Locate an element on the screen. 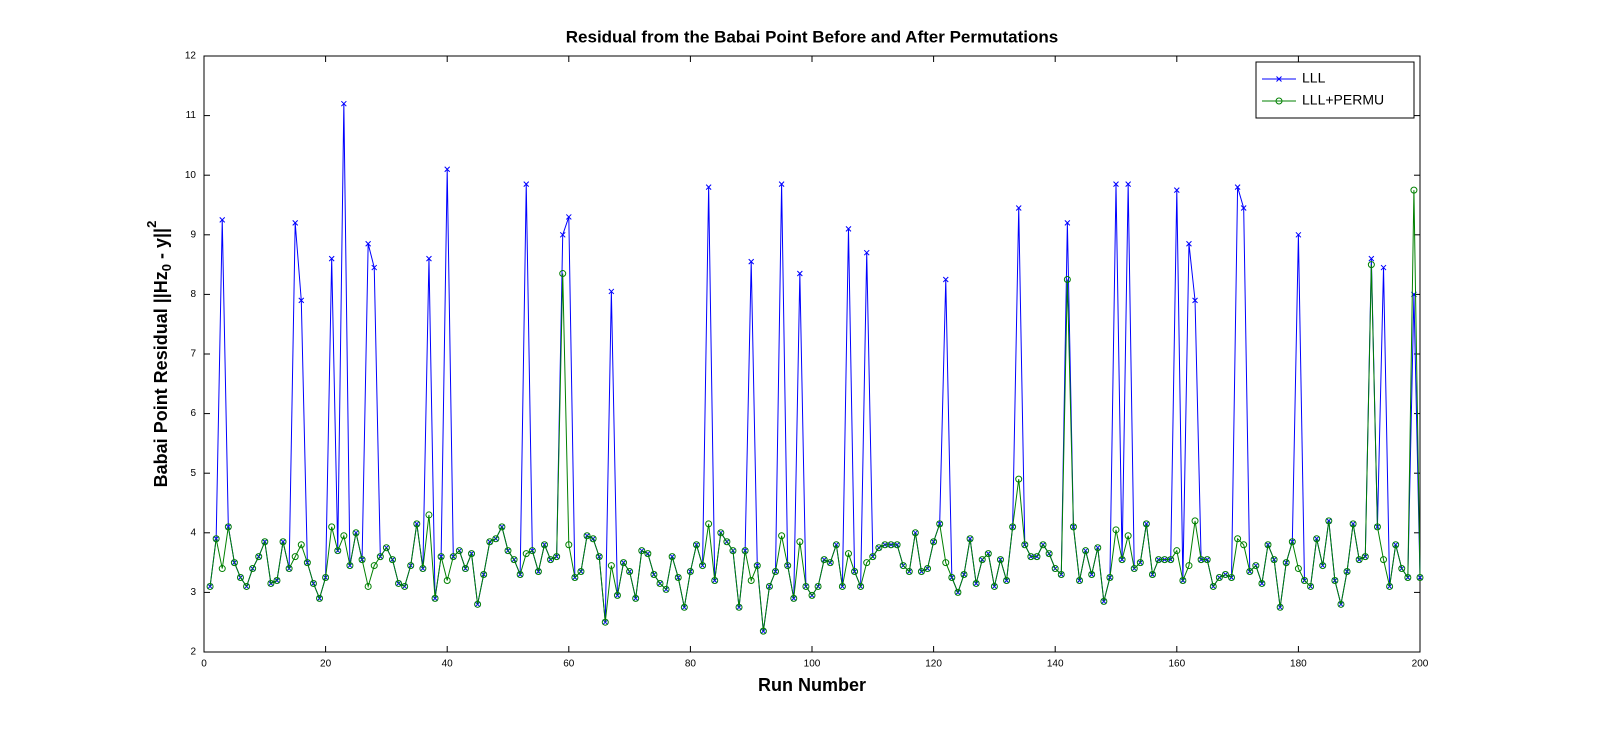 This screenshot has height=747, width=1600. x-tick-label: 180 is located at coordinates (1298, 664).